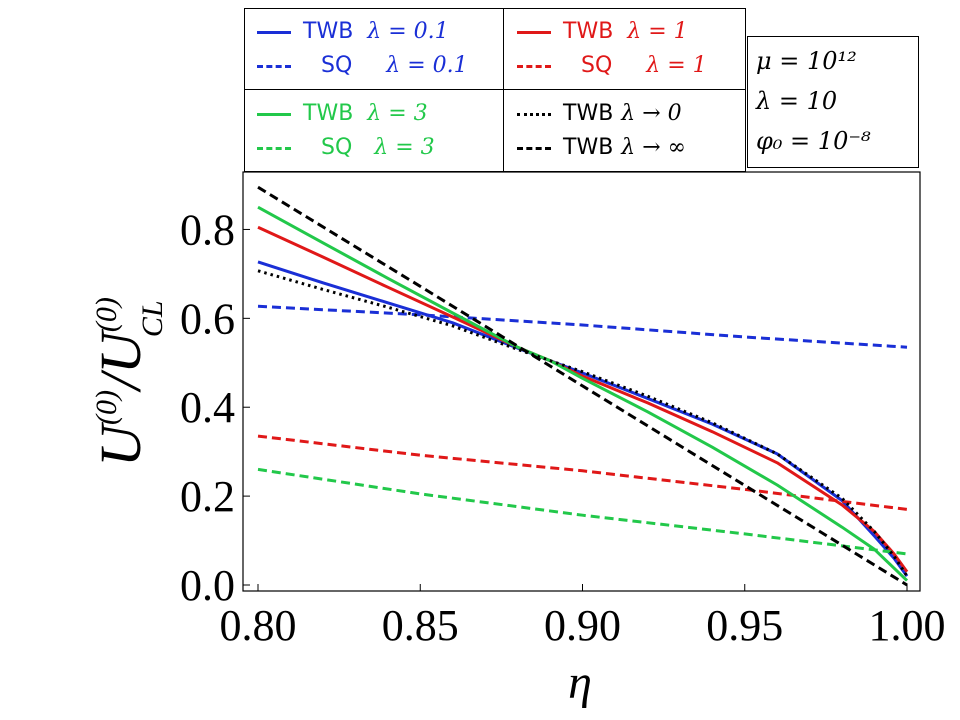 The width and height of the screenshot is (960, 720). I want to click on legend-entry-twb-3: TWB λ = 3, so click(342, 113).